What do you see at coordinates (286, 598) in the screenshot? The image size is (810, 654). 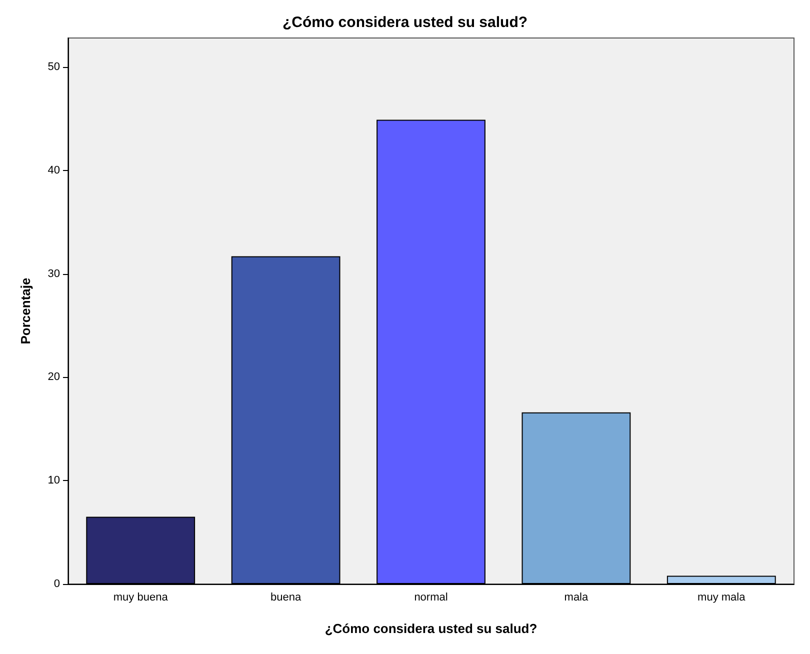 I see `x-tick-label: buena` at bounding box center [286, 598].